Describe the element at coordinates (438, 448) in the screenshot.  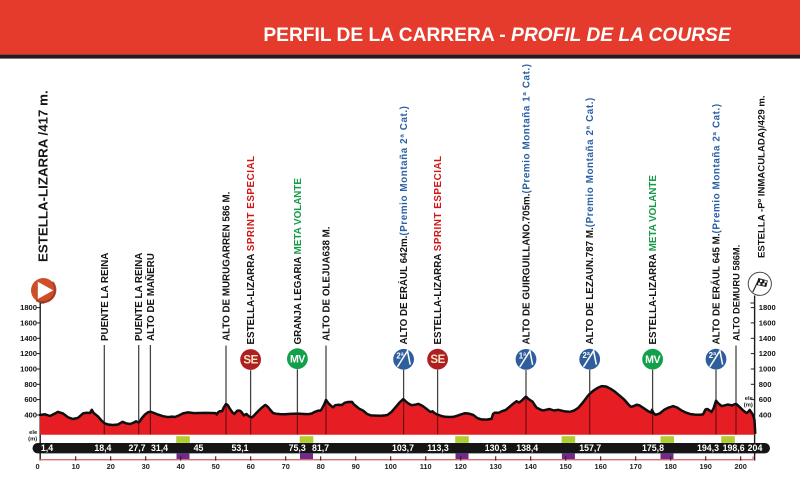
I see `svg-text: 113,3` at that location.